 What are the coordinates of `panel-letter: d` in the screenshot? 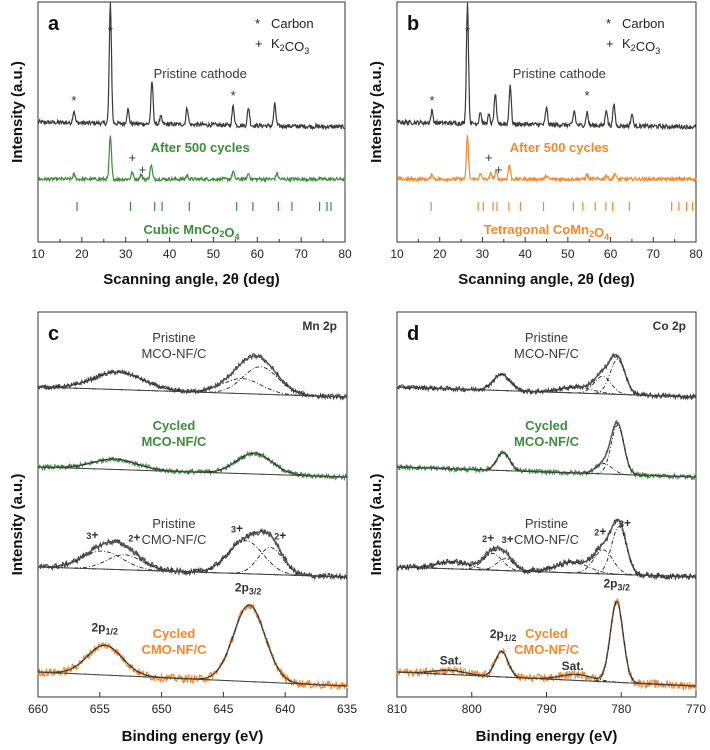 It's located at (413, 334).